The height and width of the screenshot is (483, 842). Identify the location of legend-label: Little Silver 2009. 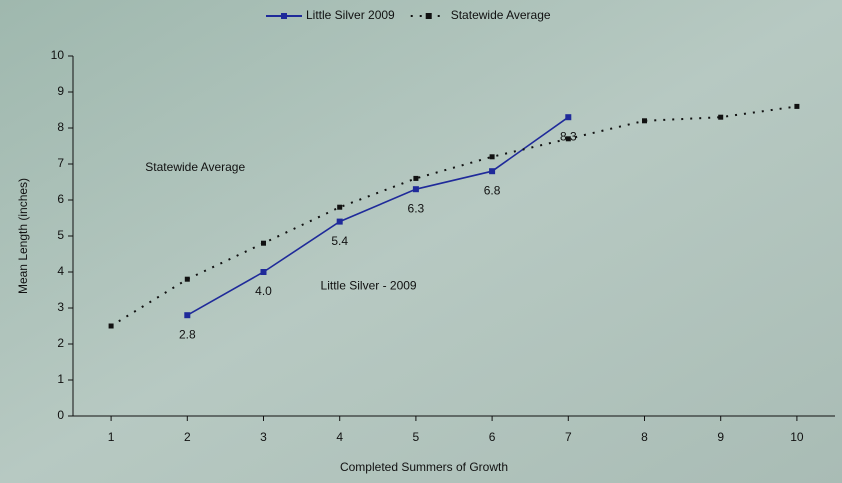
(350, 15).